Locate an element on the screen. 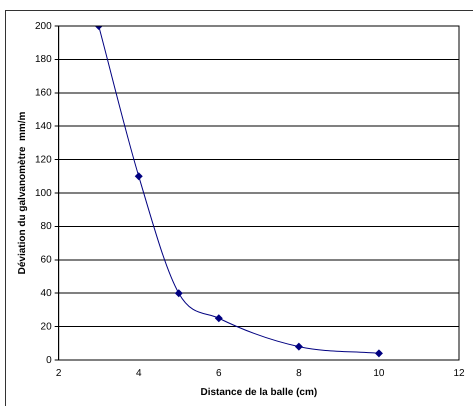 This screenshot has width=473, height=406. y-tick-label: 40 is located at coordinates (46, 293).